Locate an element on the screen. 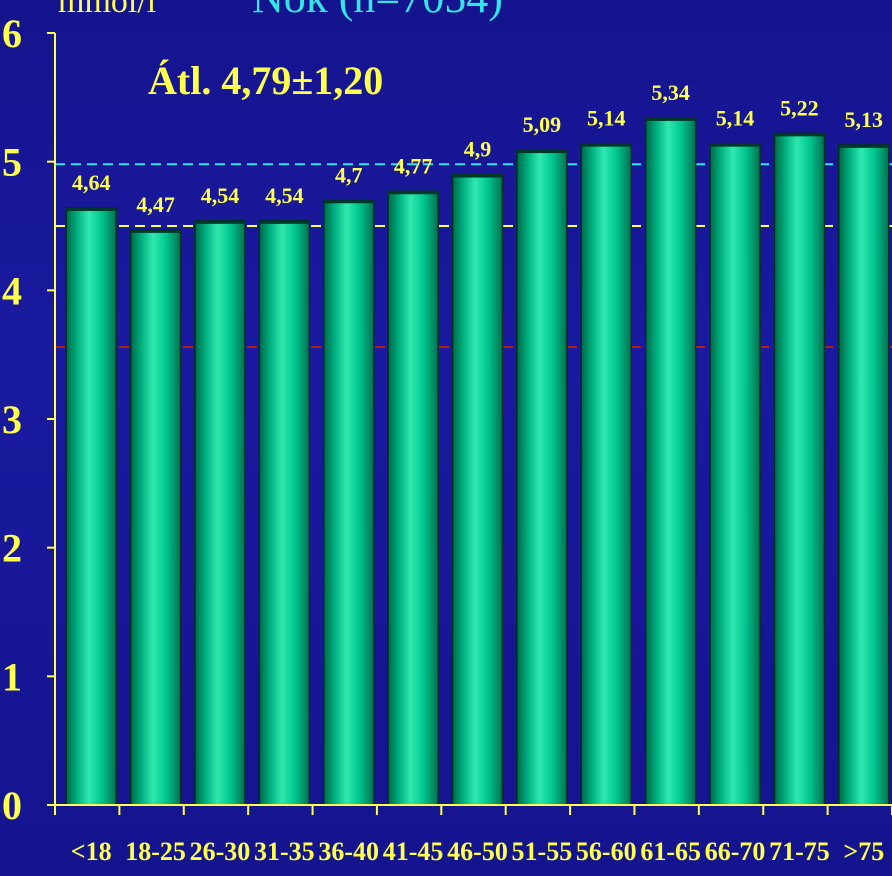 The height and width of the screenshot is (876, 892). x-tick-label-71-75: 71-75 is located at coordinates (799, 851).